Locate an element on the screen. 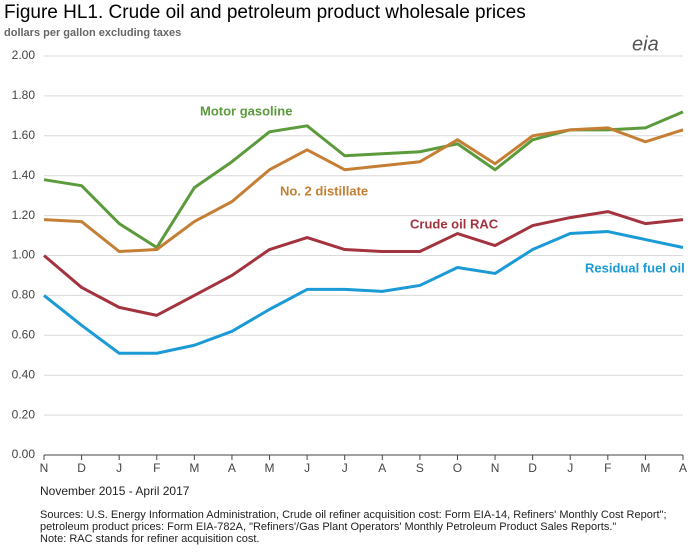  y-tick-label: 2.00 is located at coordinates (24, 55).